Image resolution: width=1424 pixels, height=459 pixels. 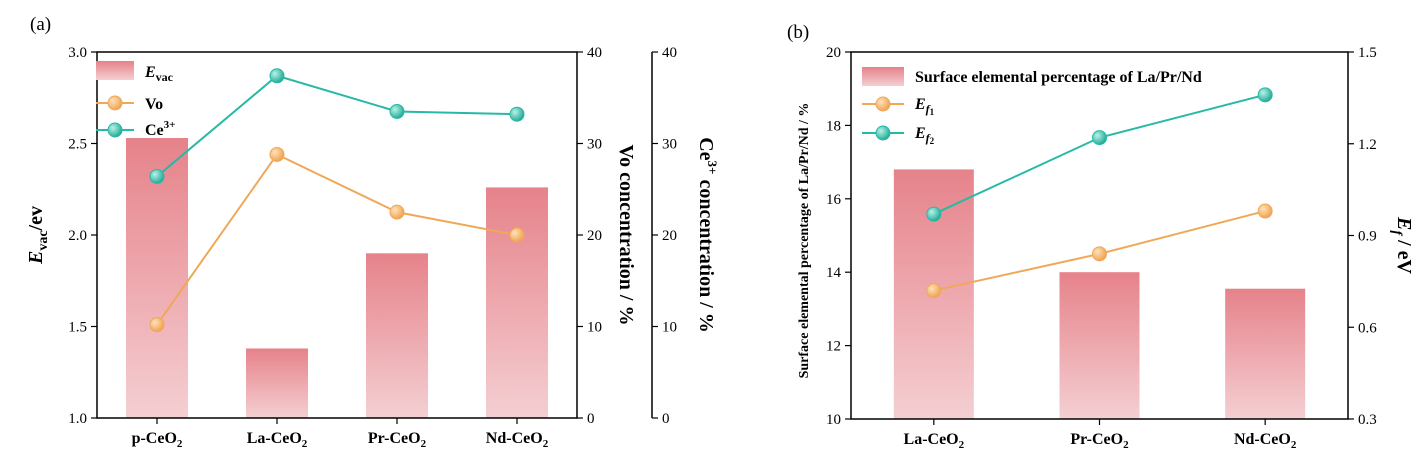 What do you see at coordinates (707, 235) in the screenshot?
I see `y-axis-right2-label: Ce3+ concentration / %` at bounding box center [707, 235].